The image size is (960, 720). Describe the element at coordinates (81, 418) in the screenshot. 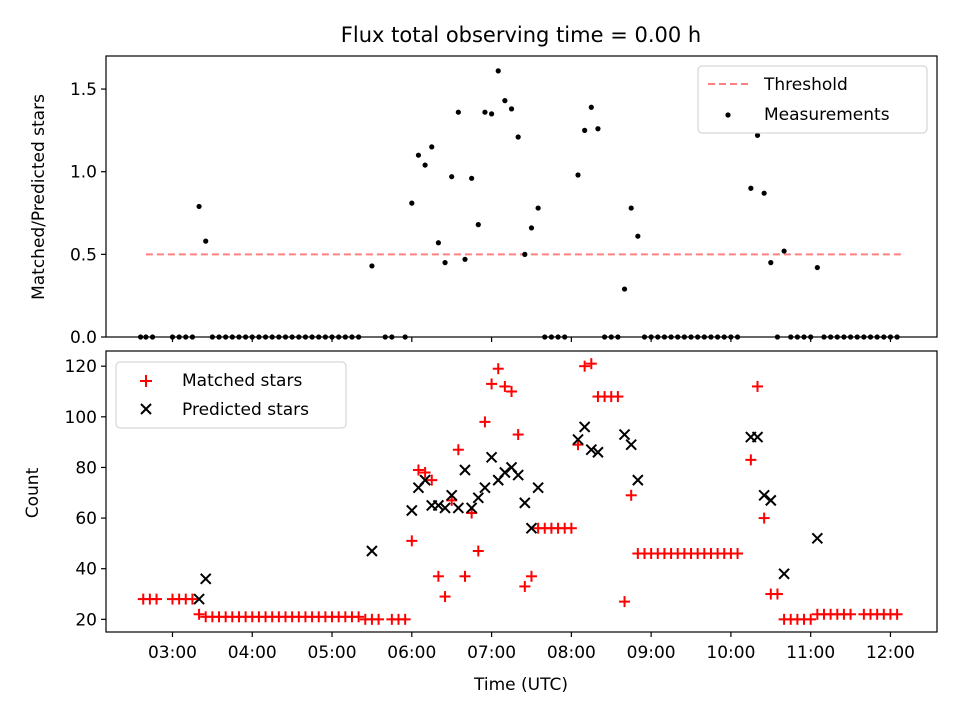

I see `y-tick-label: 100` at that location.